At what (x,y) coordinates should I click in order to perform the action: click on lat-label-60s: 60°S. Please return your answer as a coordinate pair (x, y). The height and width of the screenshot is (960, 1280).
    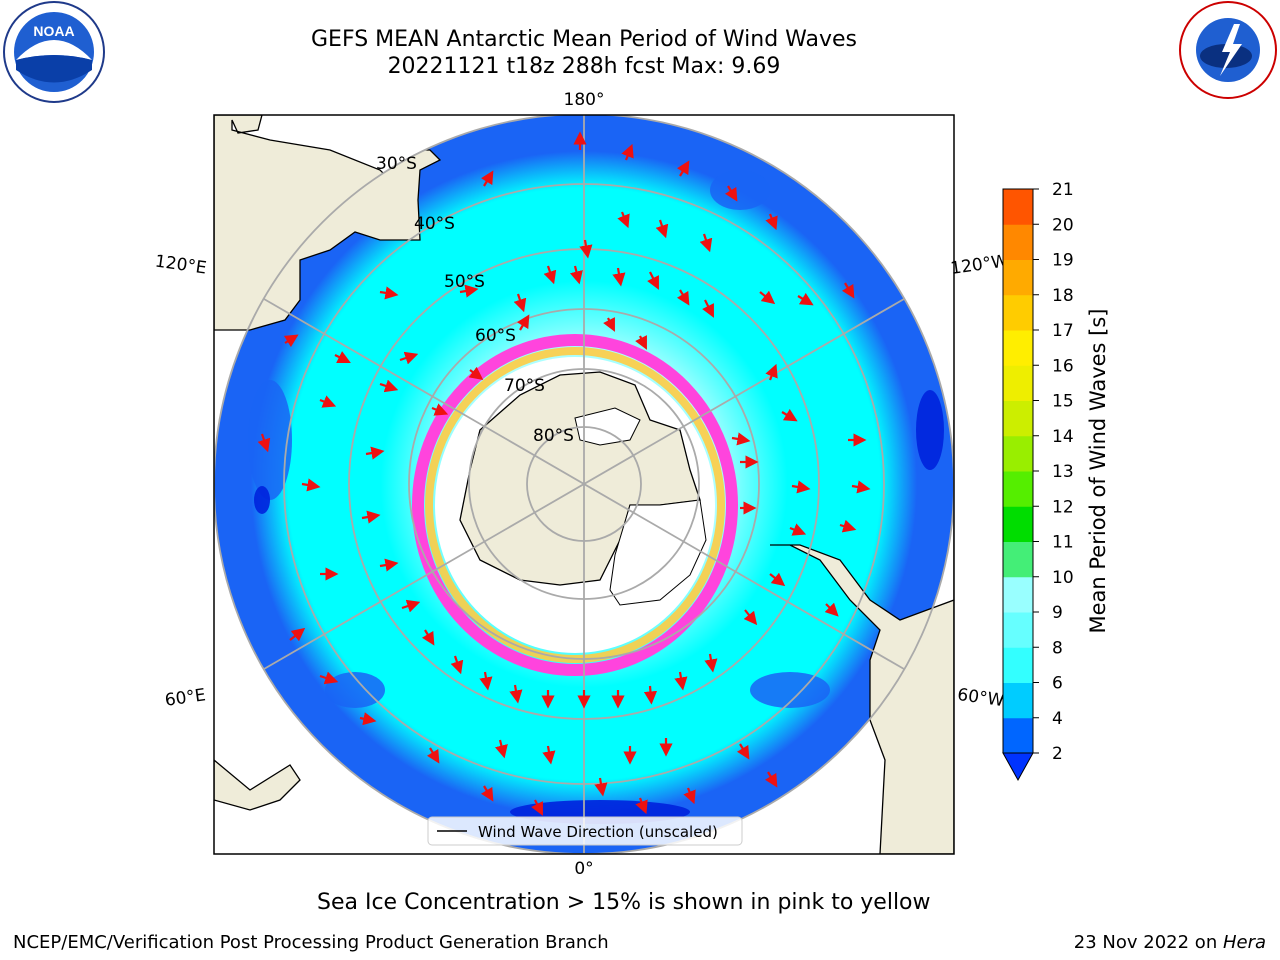
    Looking at the image, I should click on (495, 336).